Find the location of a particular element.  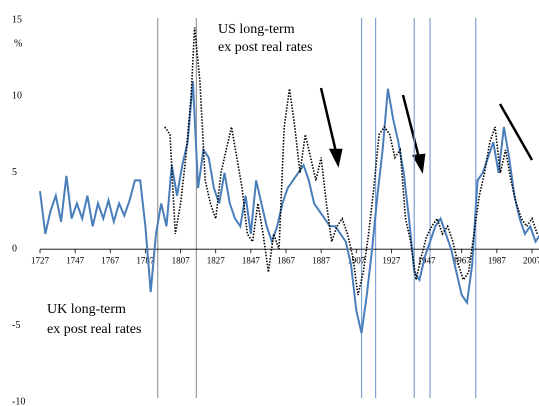

x-tick-label: 1987 is located at coordinates (497, 260).